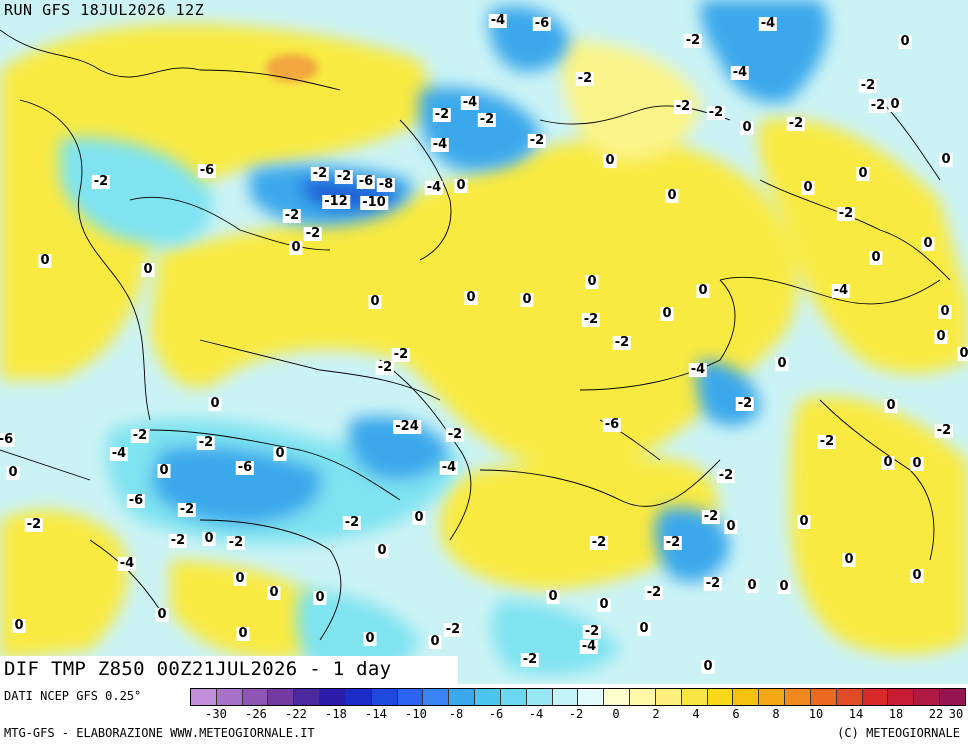 This screenshot has height=745, width=968. Describe the element at coordinates (816, 714) in the screenshot. I see `scale-tick-label: 10` at that location.